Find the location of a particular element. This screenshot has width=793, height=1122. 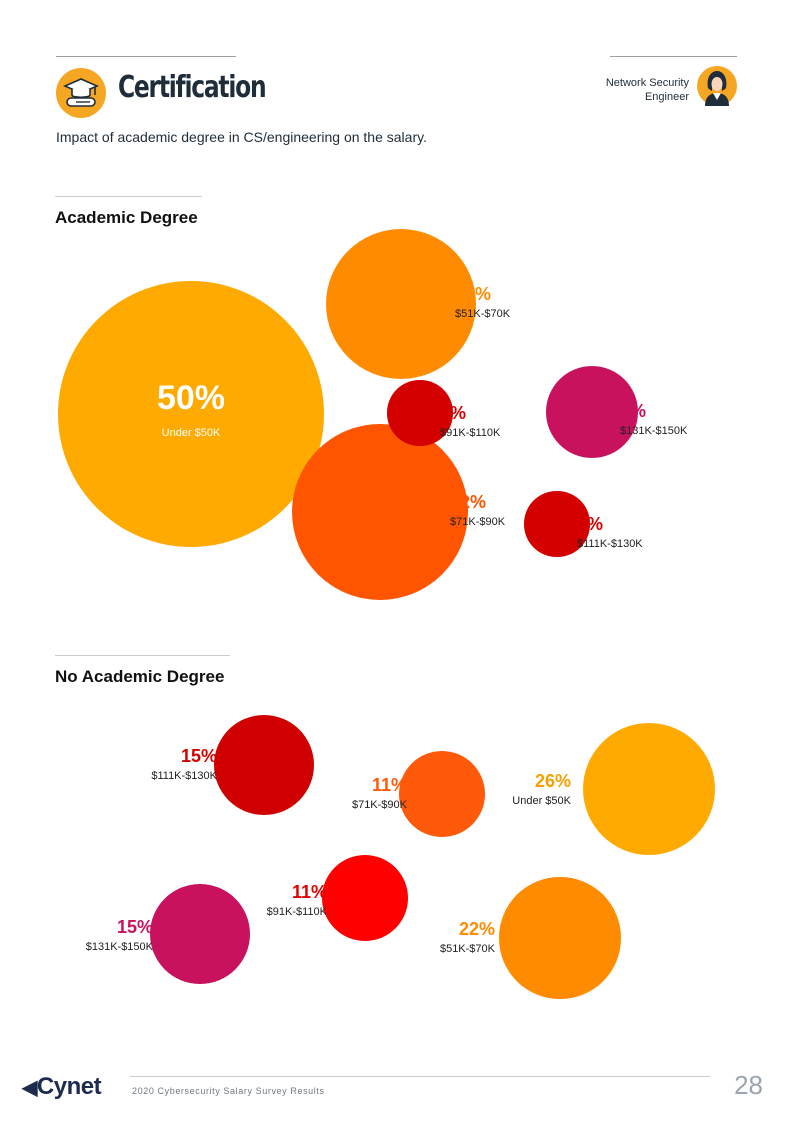

section-title-academic: Academic Degree is located at coordinates (126, 217).